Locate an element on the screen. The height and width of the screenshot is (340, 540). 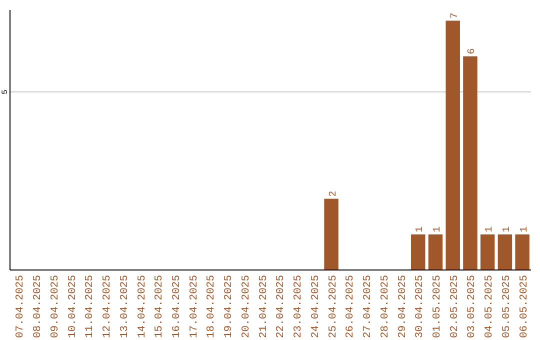
x-tick-label: 09.04.2025 is located at coordinates (55, 306).